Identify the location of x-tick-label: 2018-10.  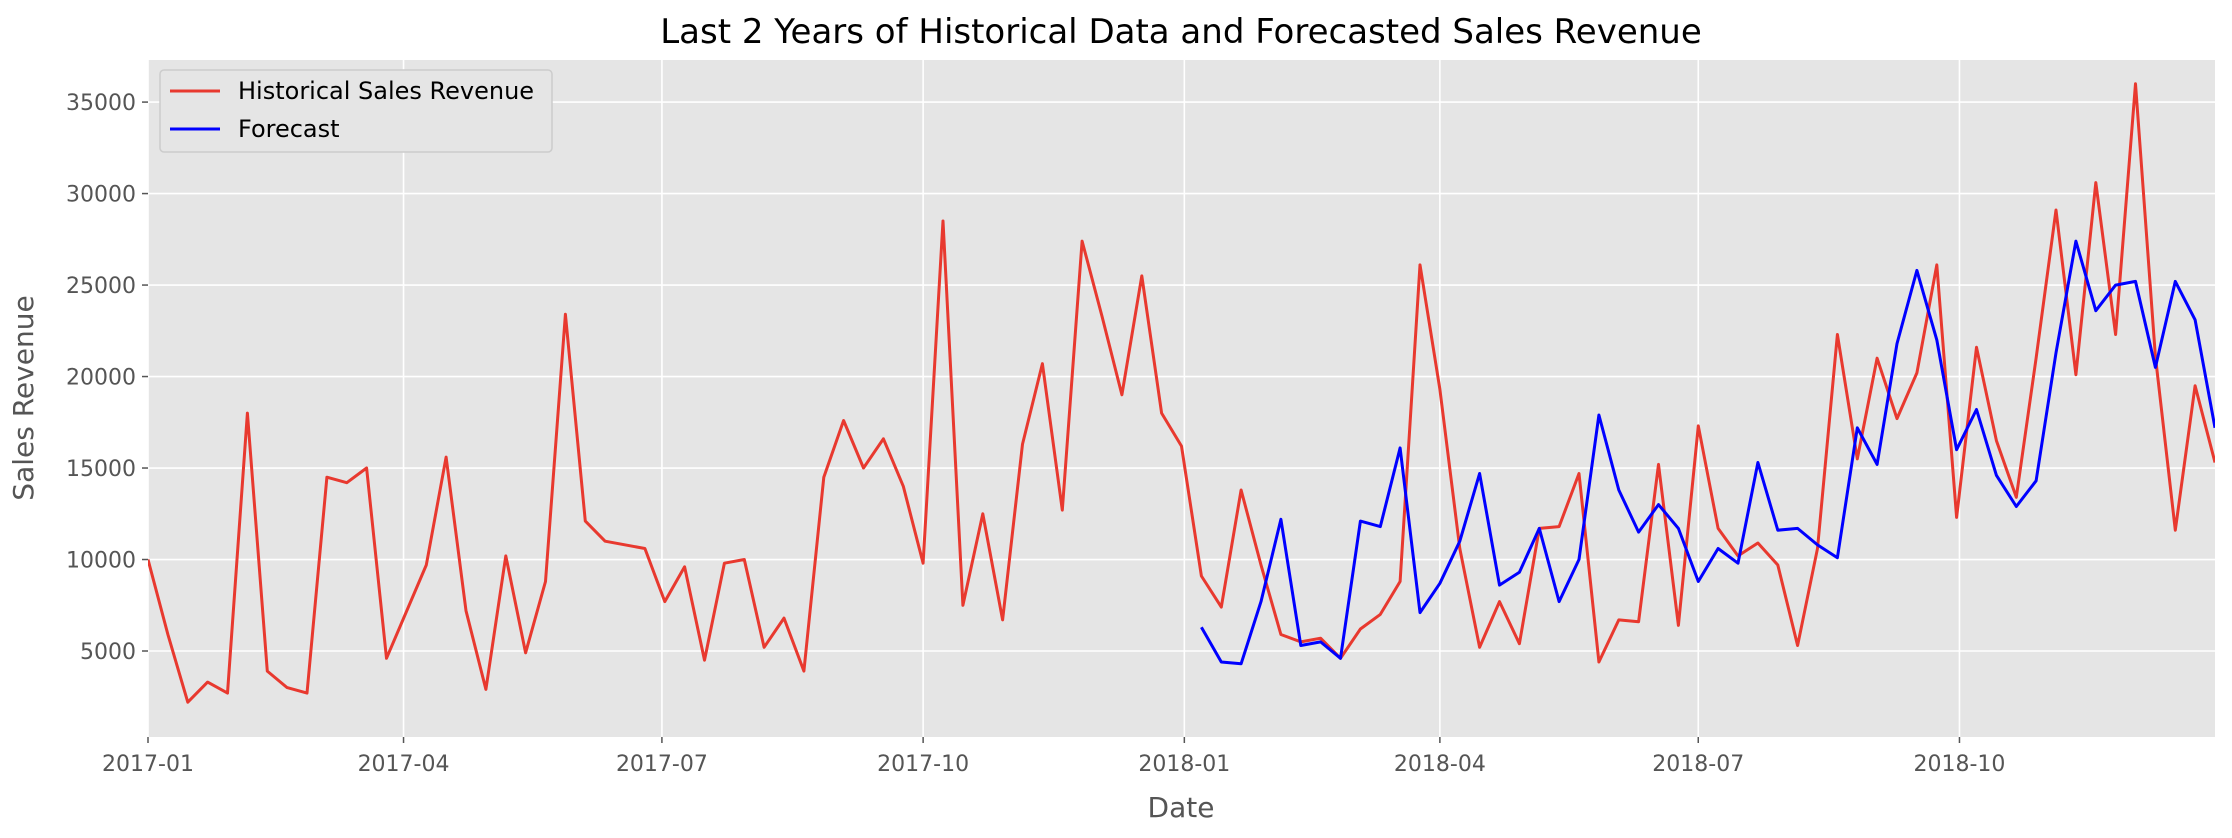
(1960, 764).